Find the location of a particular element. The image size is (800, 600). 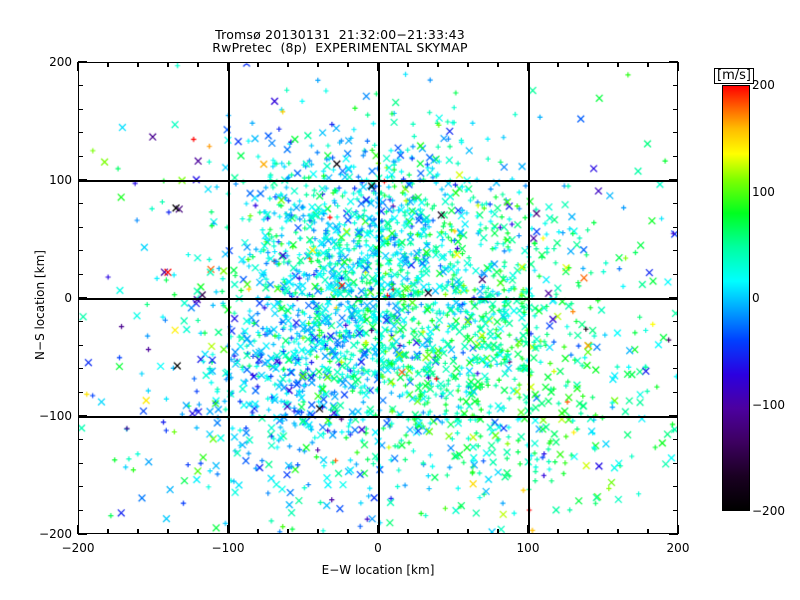

x-tick-label: 0 is located at coordinates (378, 548).